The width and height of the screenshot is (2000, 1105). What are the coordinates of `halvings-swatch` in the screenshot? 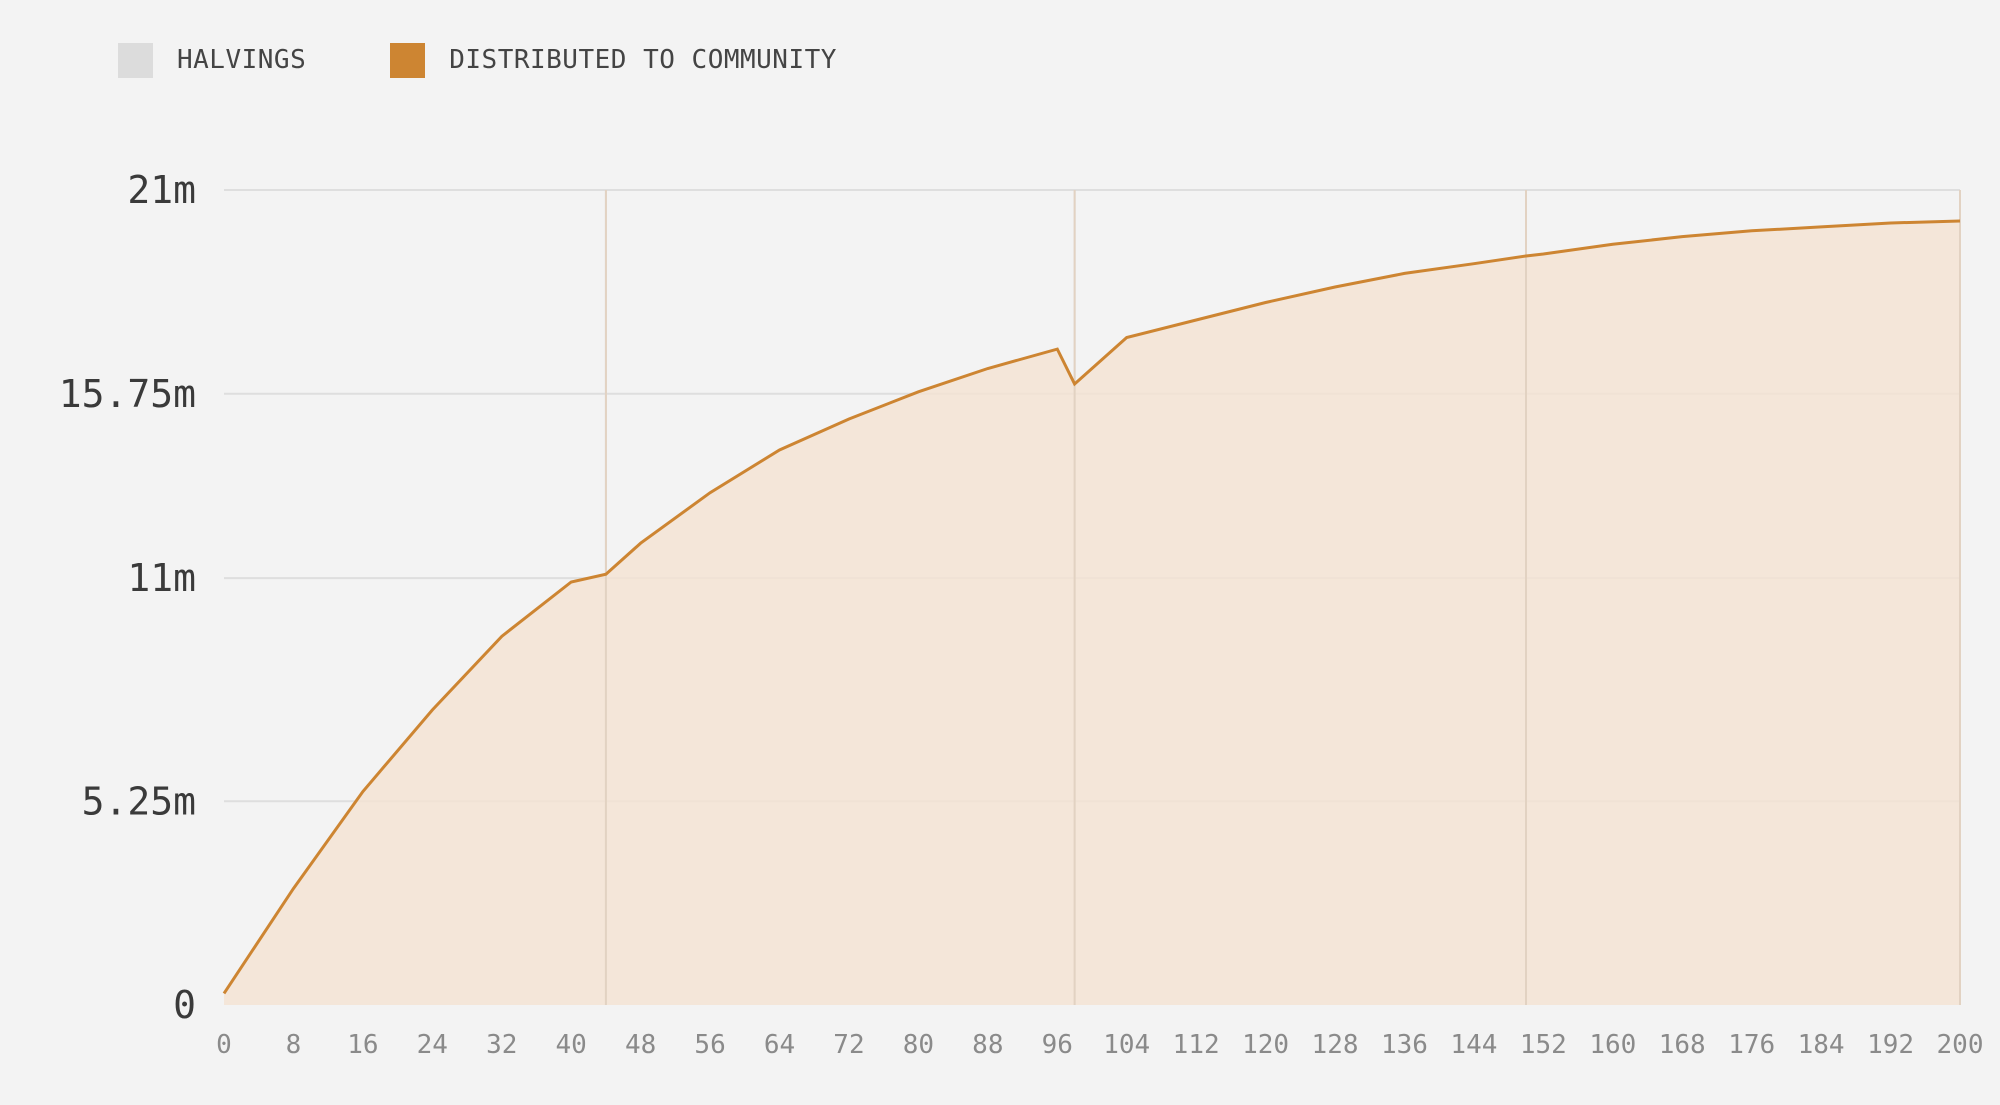 It's located at (135, 60).